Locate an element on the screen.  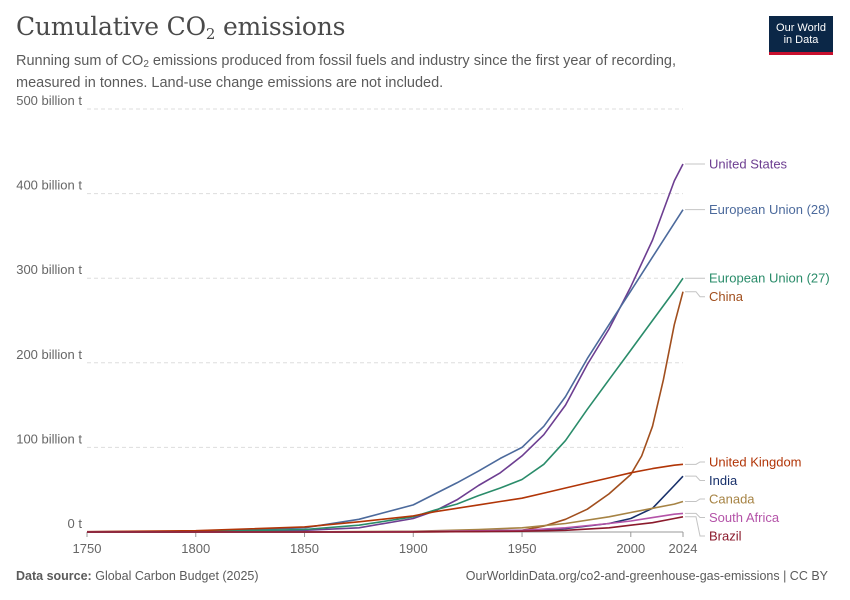
series-label: United Kingdom is located at coordinates (755, 462).